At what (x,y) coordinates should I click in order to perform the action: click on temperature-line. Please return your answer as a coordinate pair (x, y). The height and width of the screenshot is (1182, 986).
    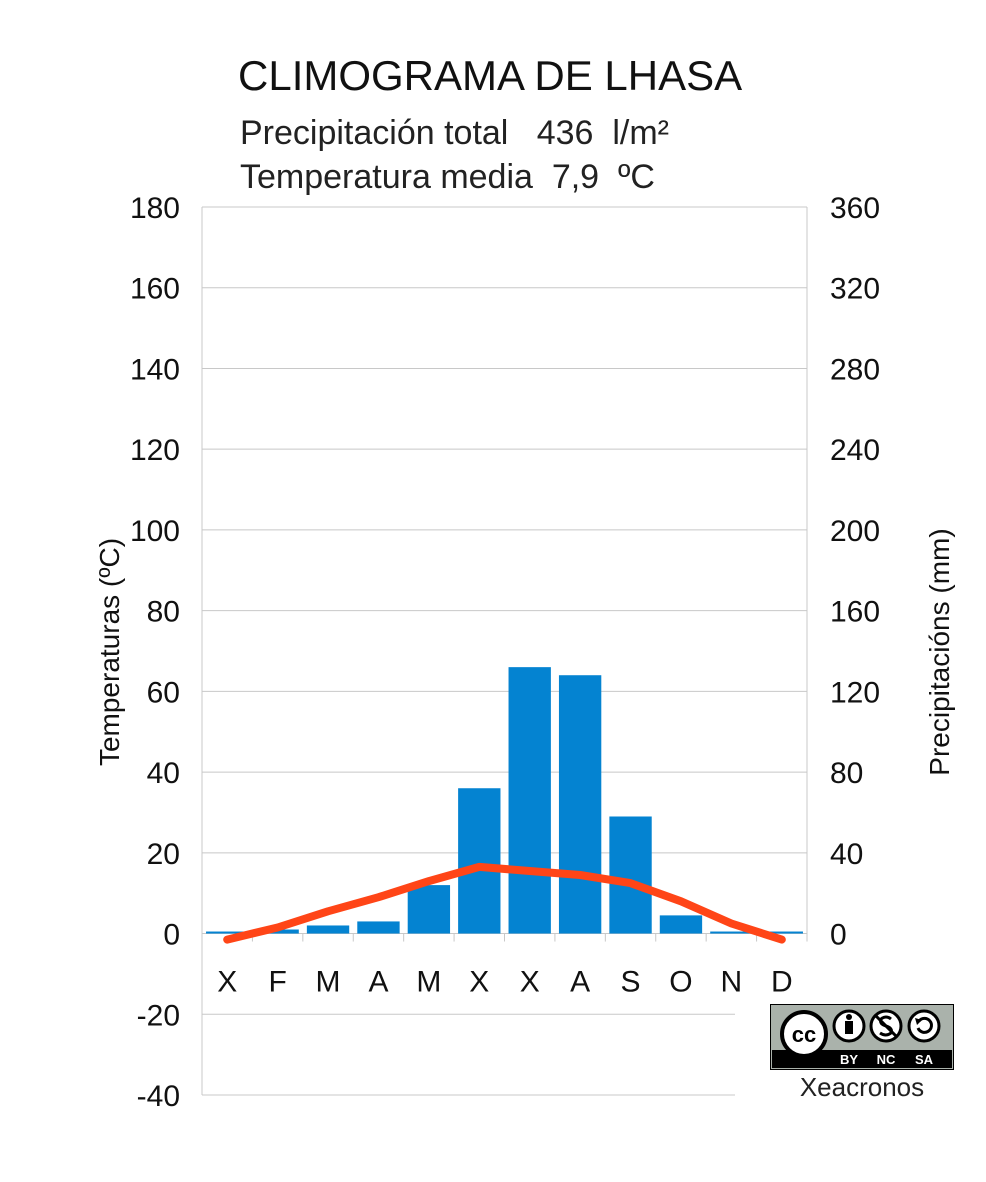
    Looking at the image, I should click on (504, 903).